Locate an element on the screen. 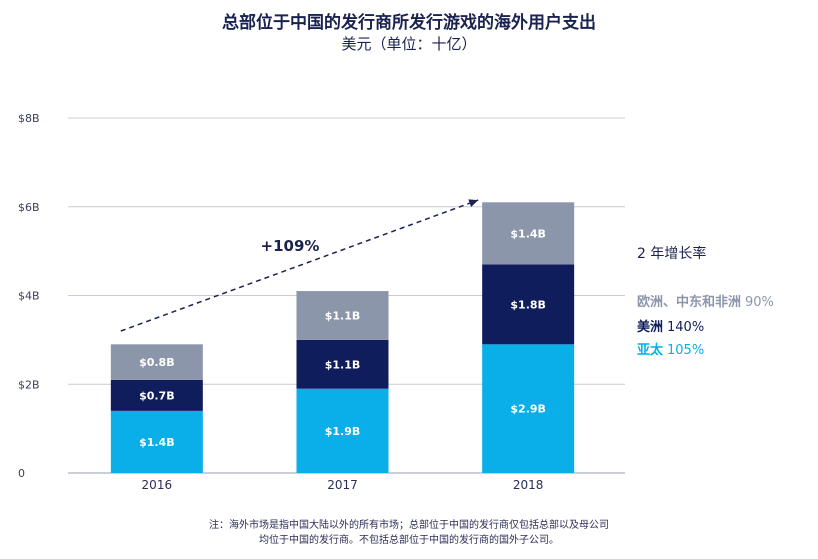 The height and width of the screenshot is (559, 818). data-label: $2.9B is located at coordinates (528, 409).